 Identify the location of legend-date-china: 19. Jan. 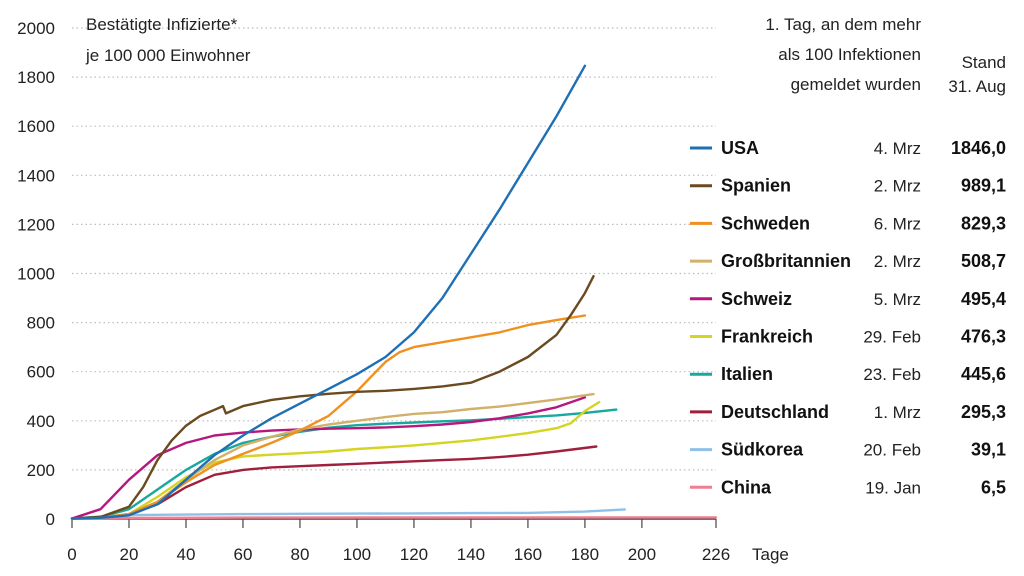
(893, 487).